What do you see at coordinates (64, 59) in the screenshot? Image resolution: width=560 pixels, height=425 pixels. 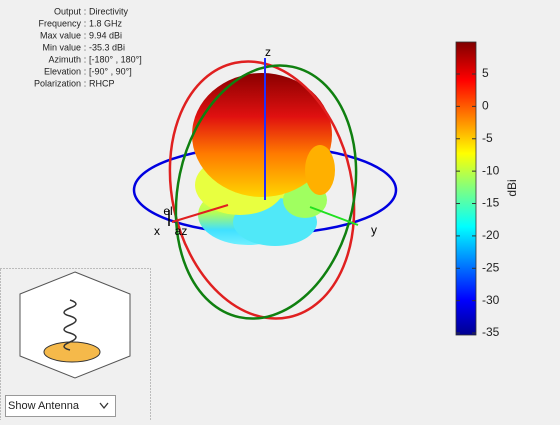 I see `info-label: Azimuth` at bounding box center [64, 59].